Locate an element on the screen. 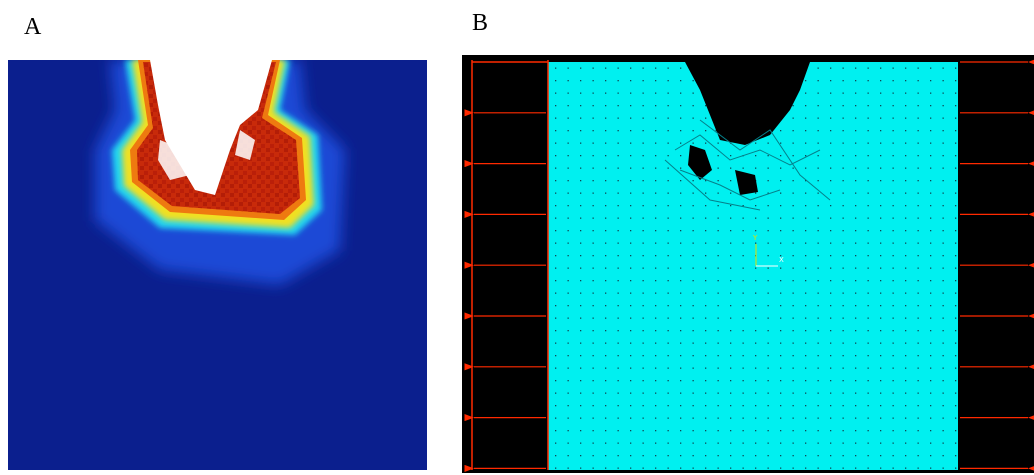 Image resolution: width=1034 pixels, height=475 pixels. panel-label: A is located at coordinates (33, 27).